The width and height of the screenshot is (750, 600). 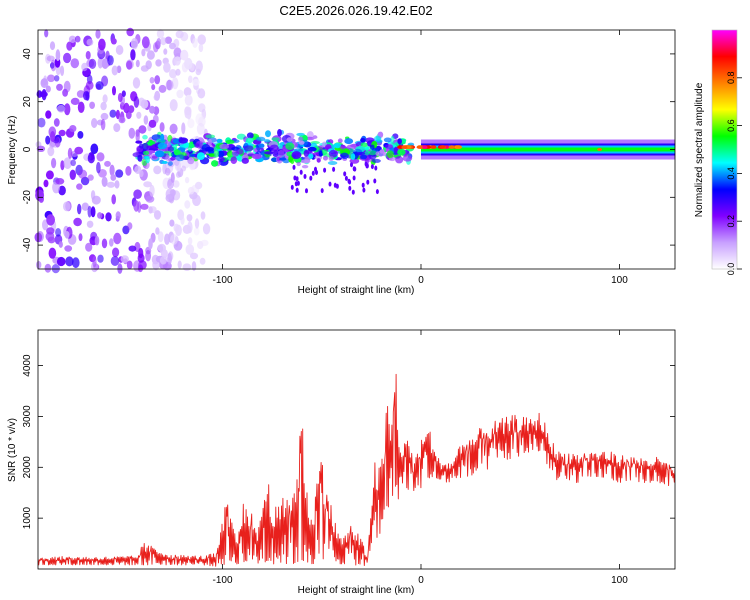 What do you see at coordinates (223, 580) in the screenshot?
I see `snr-xtick-label: -100` at bounding box center [223, 580].